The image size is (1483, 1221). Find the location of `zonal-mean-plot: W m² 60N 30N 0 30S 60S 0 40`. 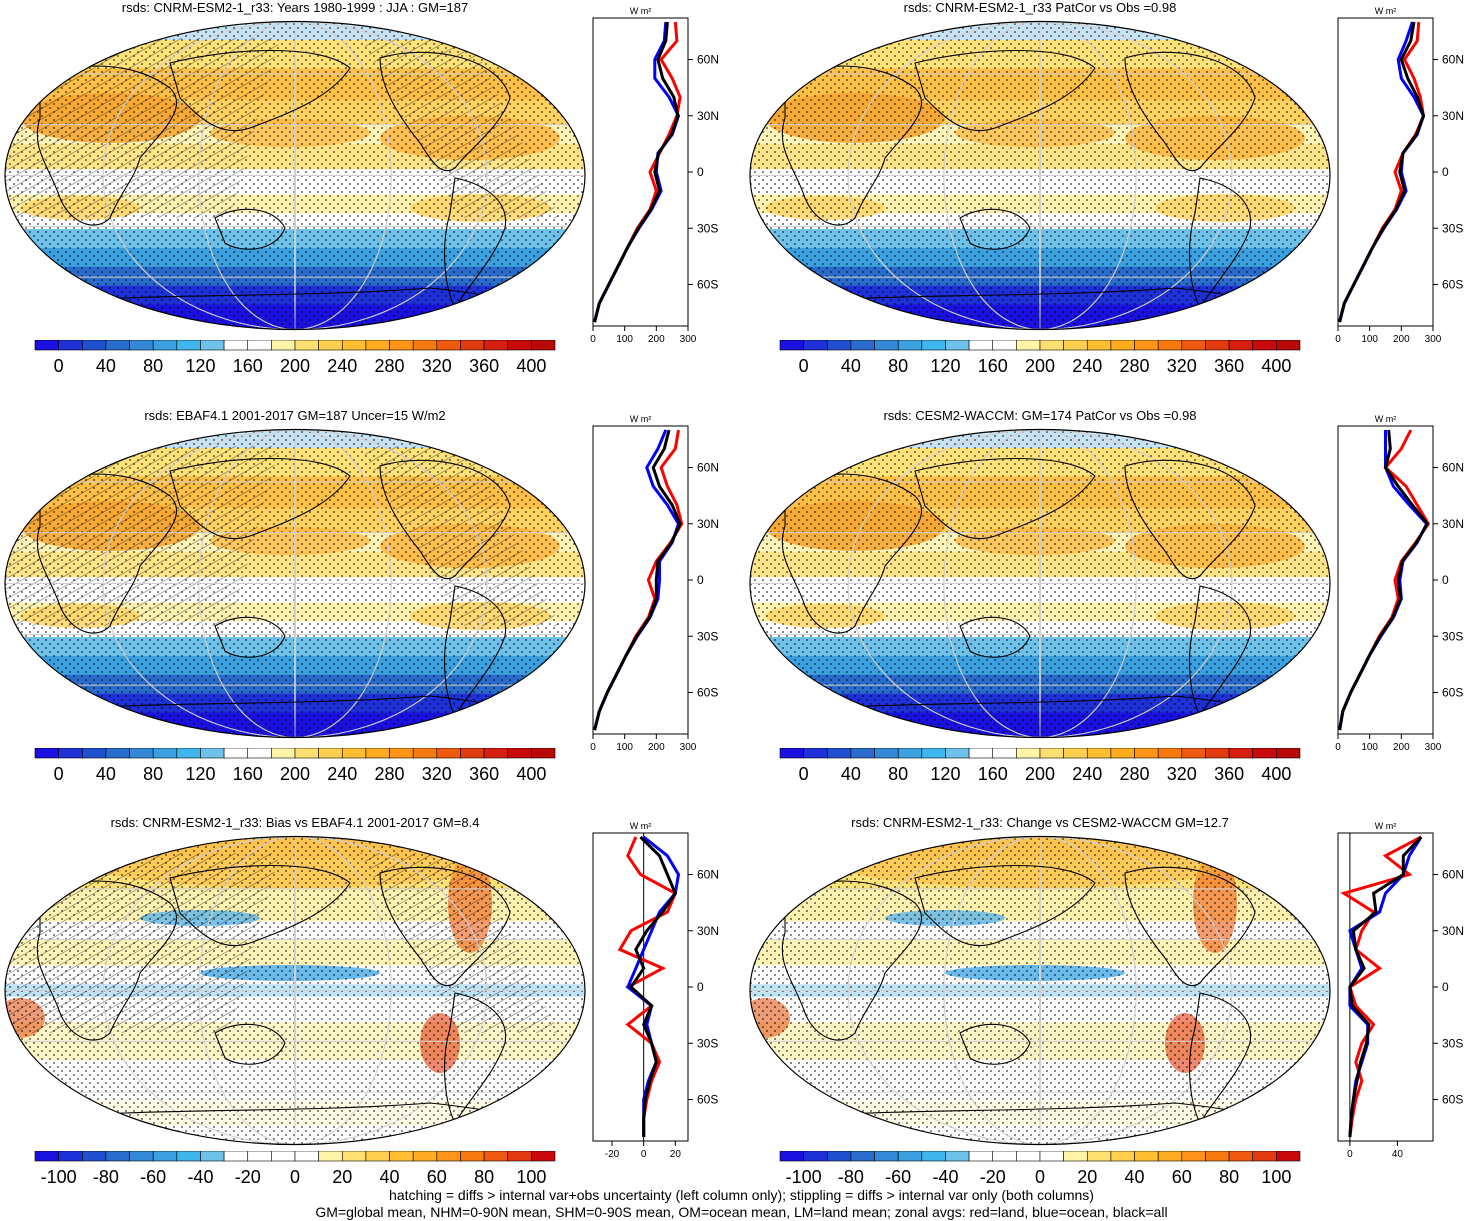

zonal-mean-plot: W m² 60N 30N 0 30S 60S 0 40 is located at coordinates (1400, 990).